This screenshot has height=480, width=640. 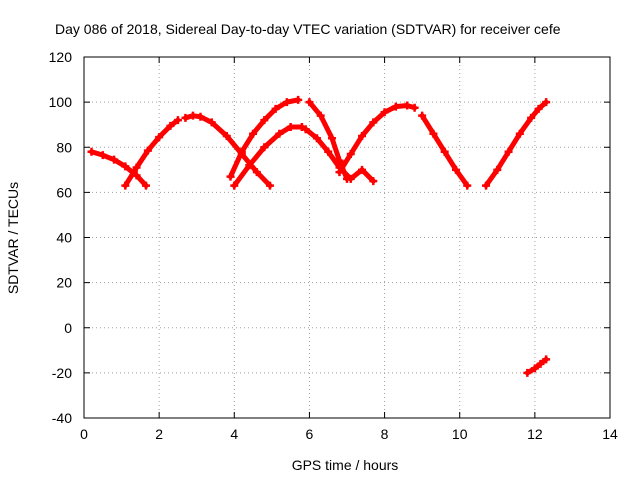 What do you see at coordinates (310, 434) in the screenshot?
I see `x-tick-label: 6` at bounding box center [310, 434].